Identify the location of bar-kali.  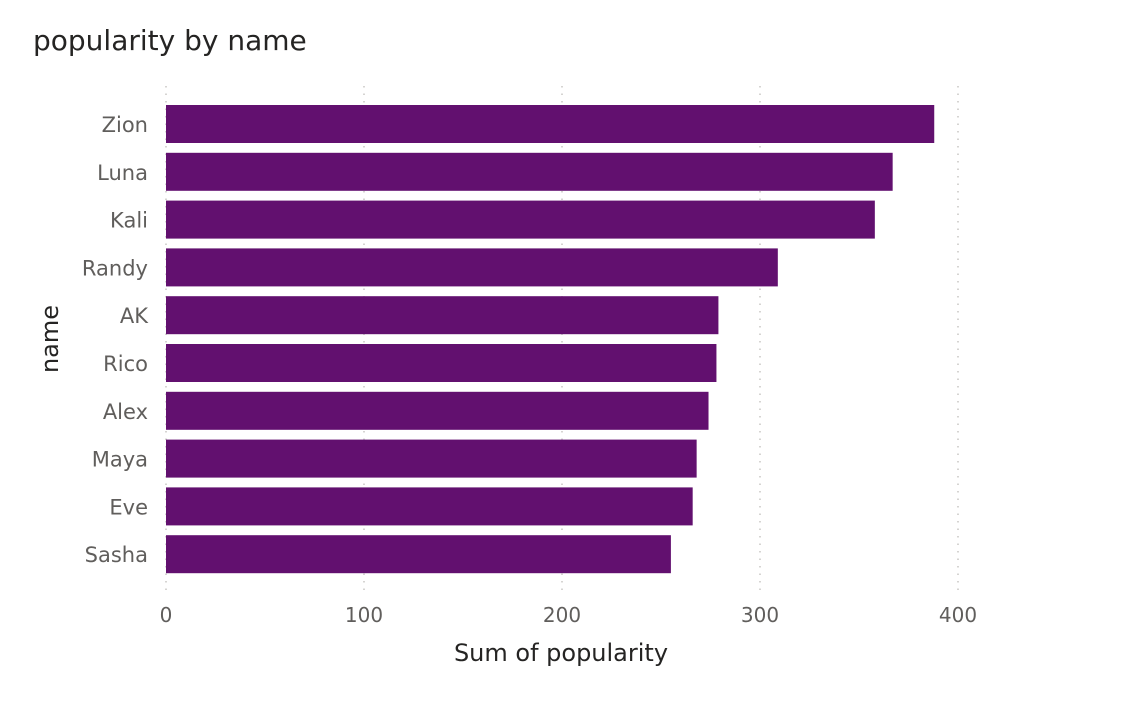
(520, 219).